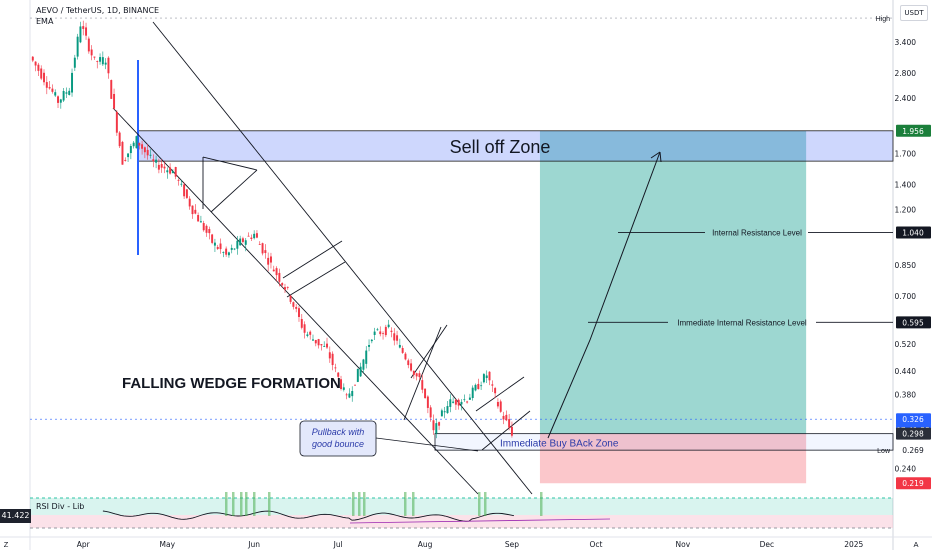 The width and height of the screenshot is (932, 550). What do you see at coordinates (84, 544) in the screenshot?
I see `x-tick-label: Apr` at bounding box center [84, 544].